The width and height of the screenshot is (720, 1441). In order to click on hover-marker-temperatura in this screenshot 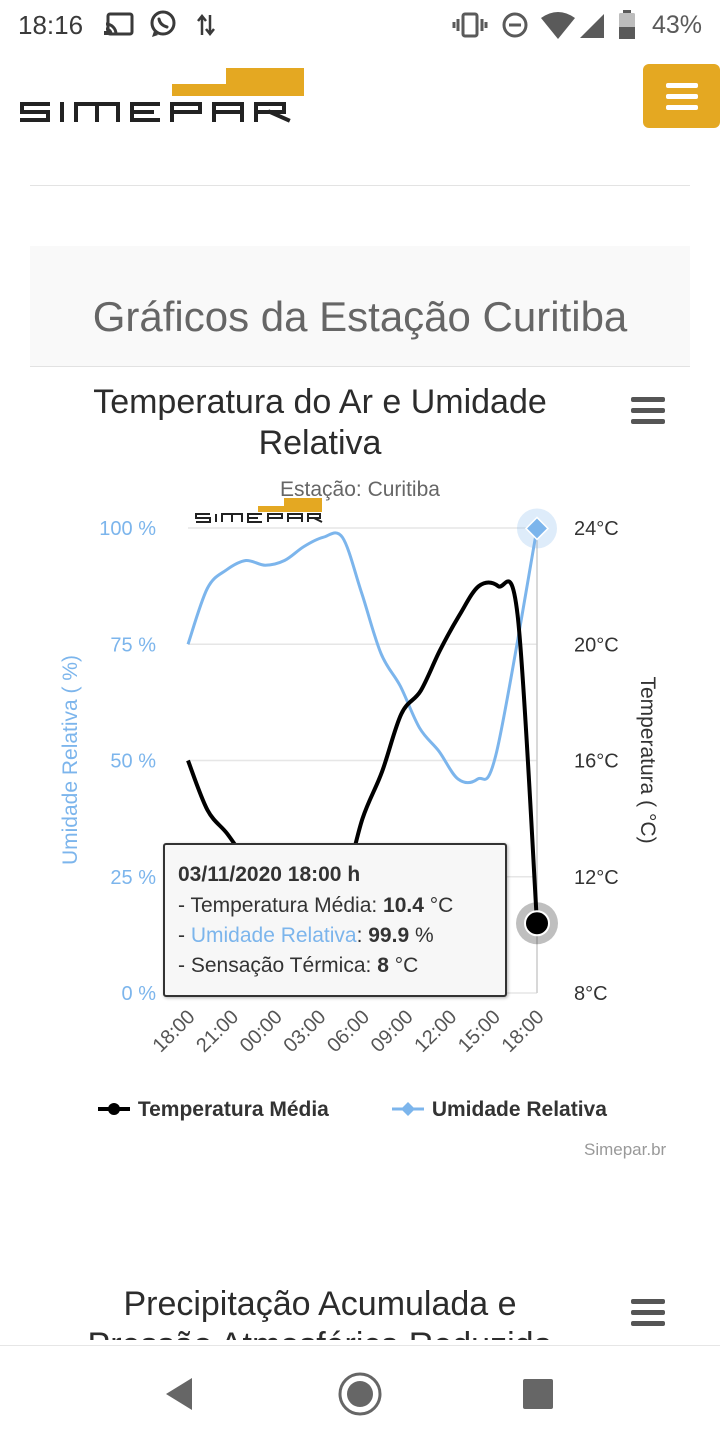, I will do `click(537, 923)`.